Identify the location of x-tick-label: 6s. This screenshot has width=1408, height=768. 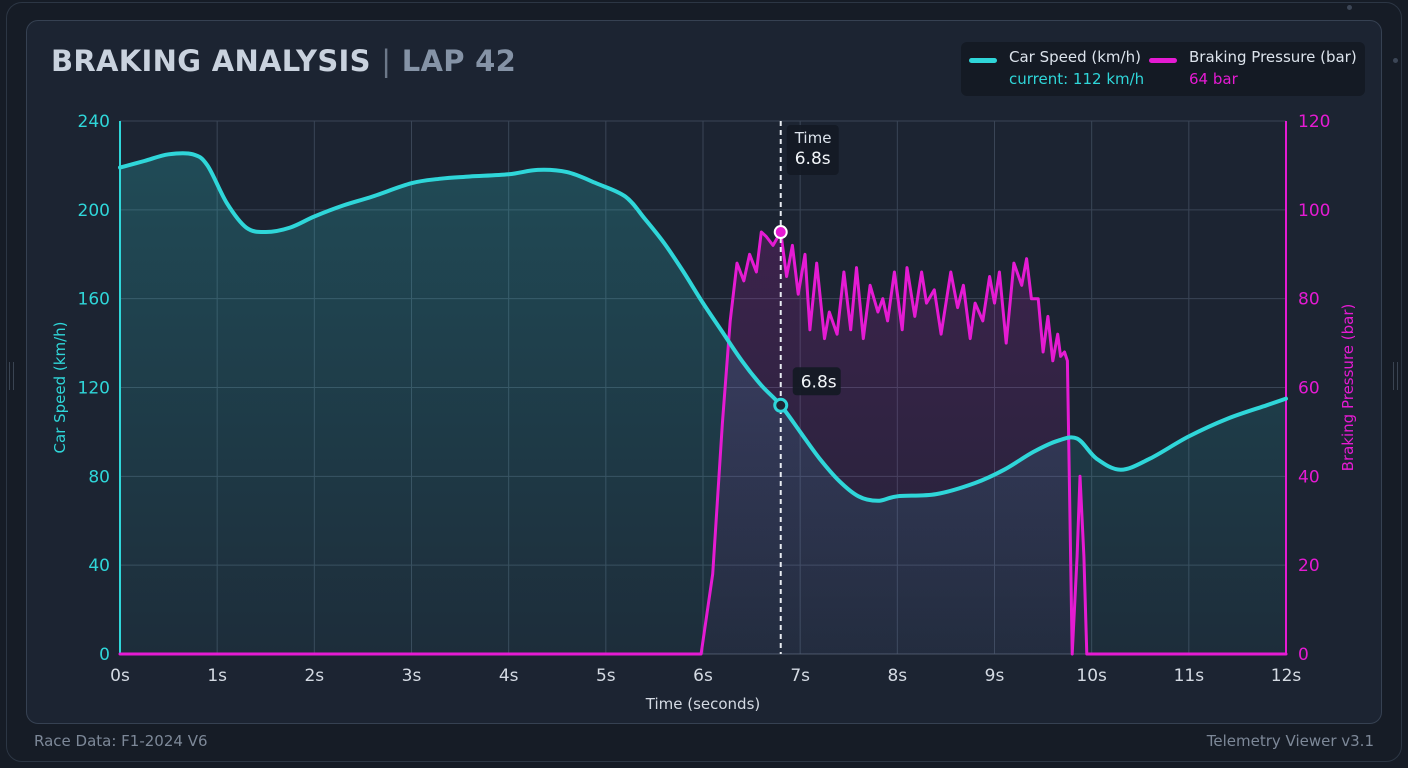
(703, 676).